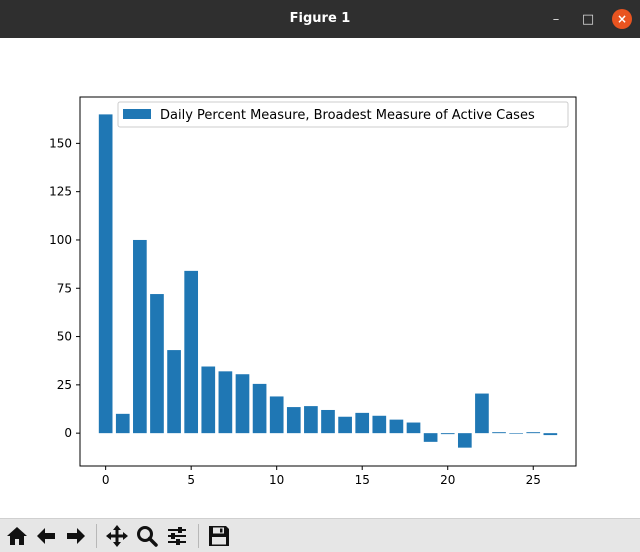 The width and height of the screenshot is (640, 552). What do you see at coordinates (622, 19) in the screenshot?
I see `close-button: ×` at bounding box center [622, 19].